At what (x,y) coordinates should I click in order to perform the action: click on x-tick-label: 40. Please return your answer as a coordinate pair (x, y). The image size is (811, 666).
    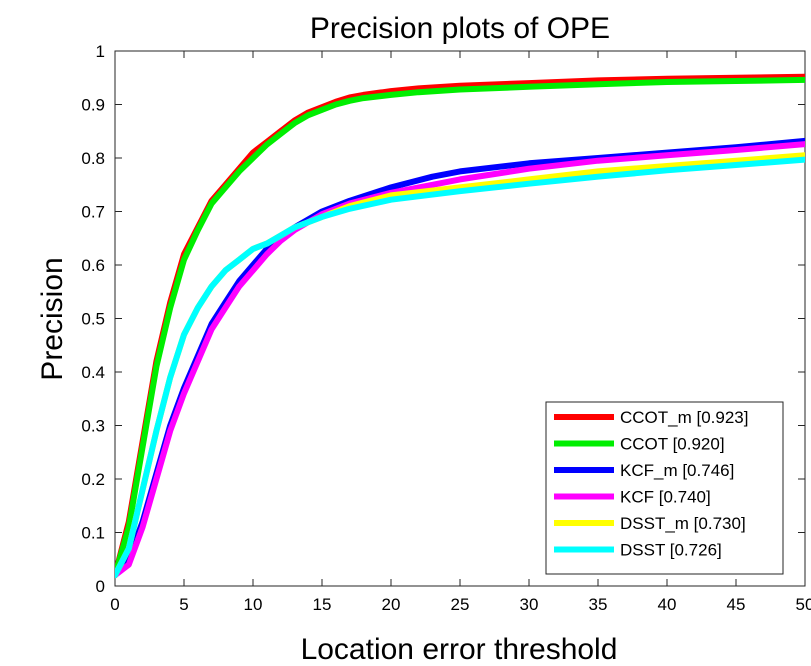
    Looking at the image, I should click on (667, 604).